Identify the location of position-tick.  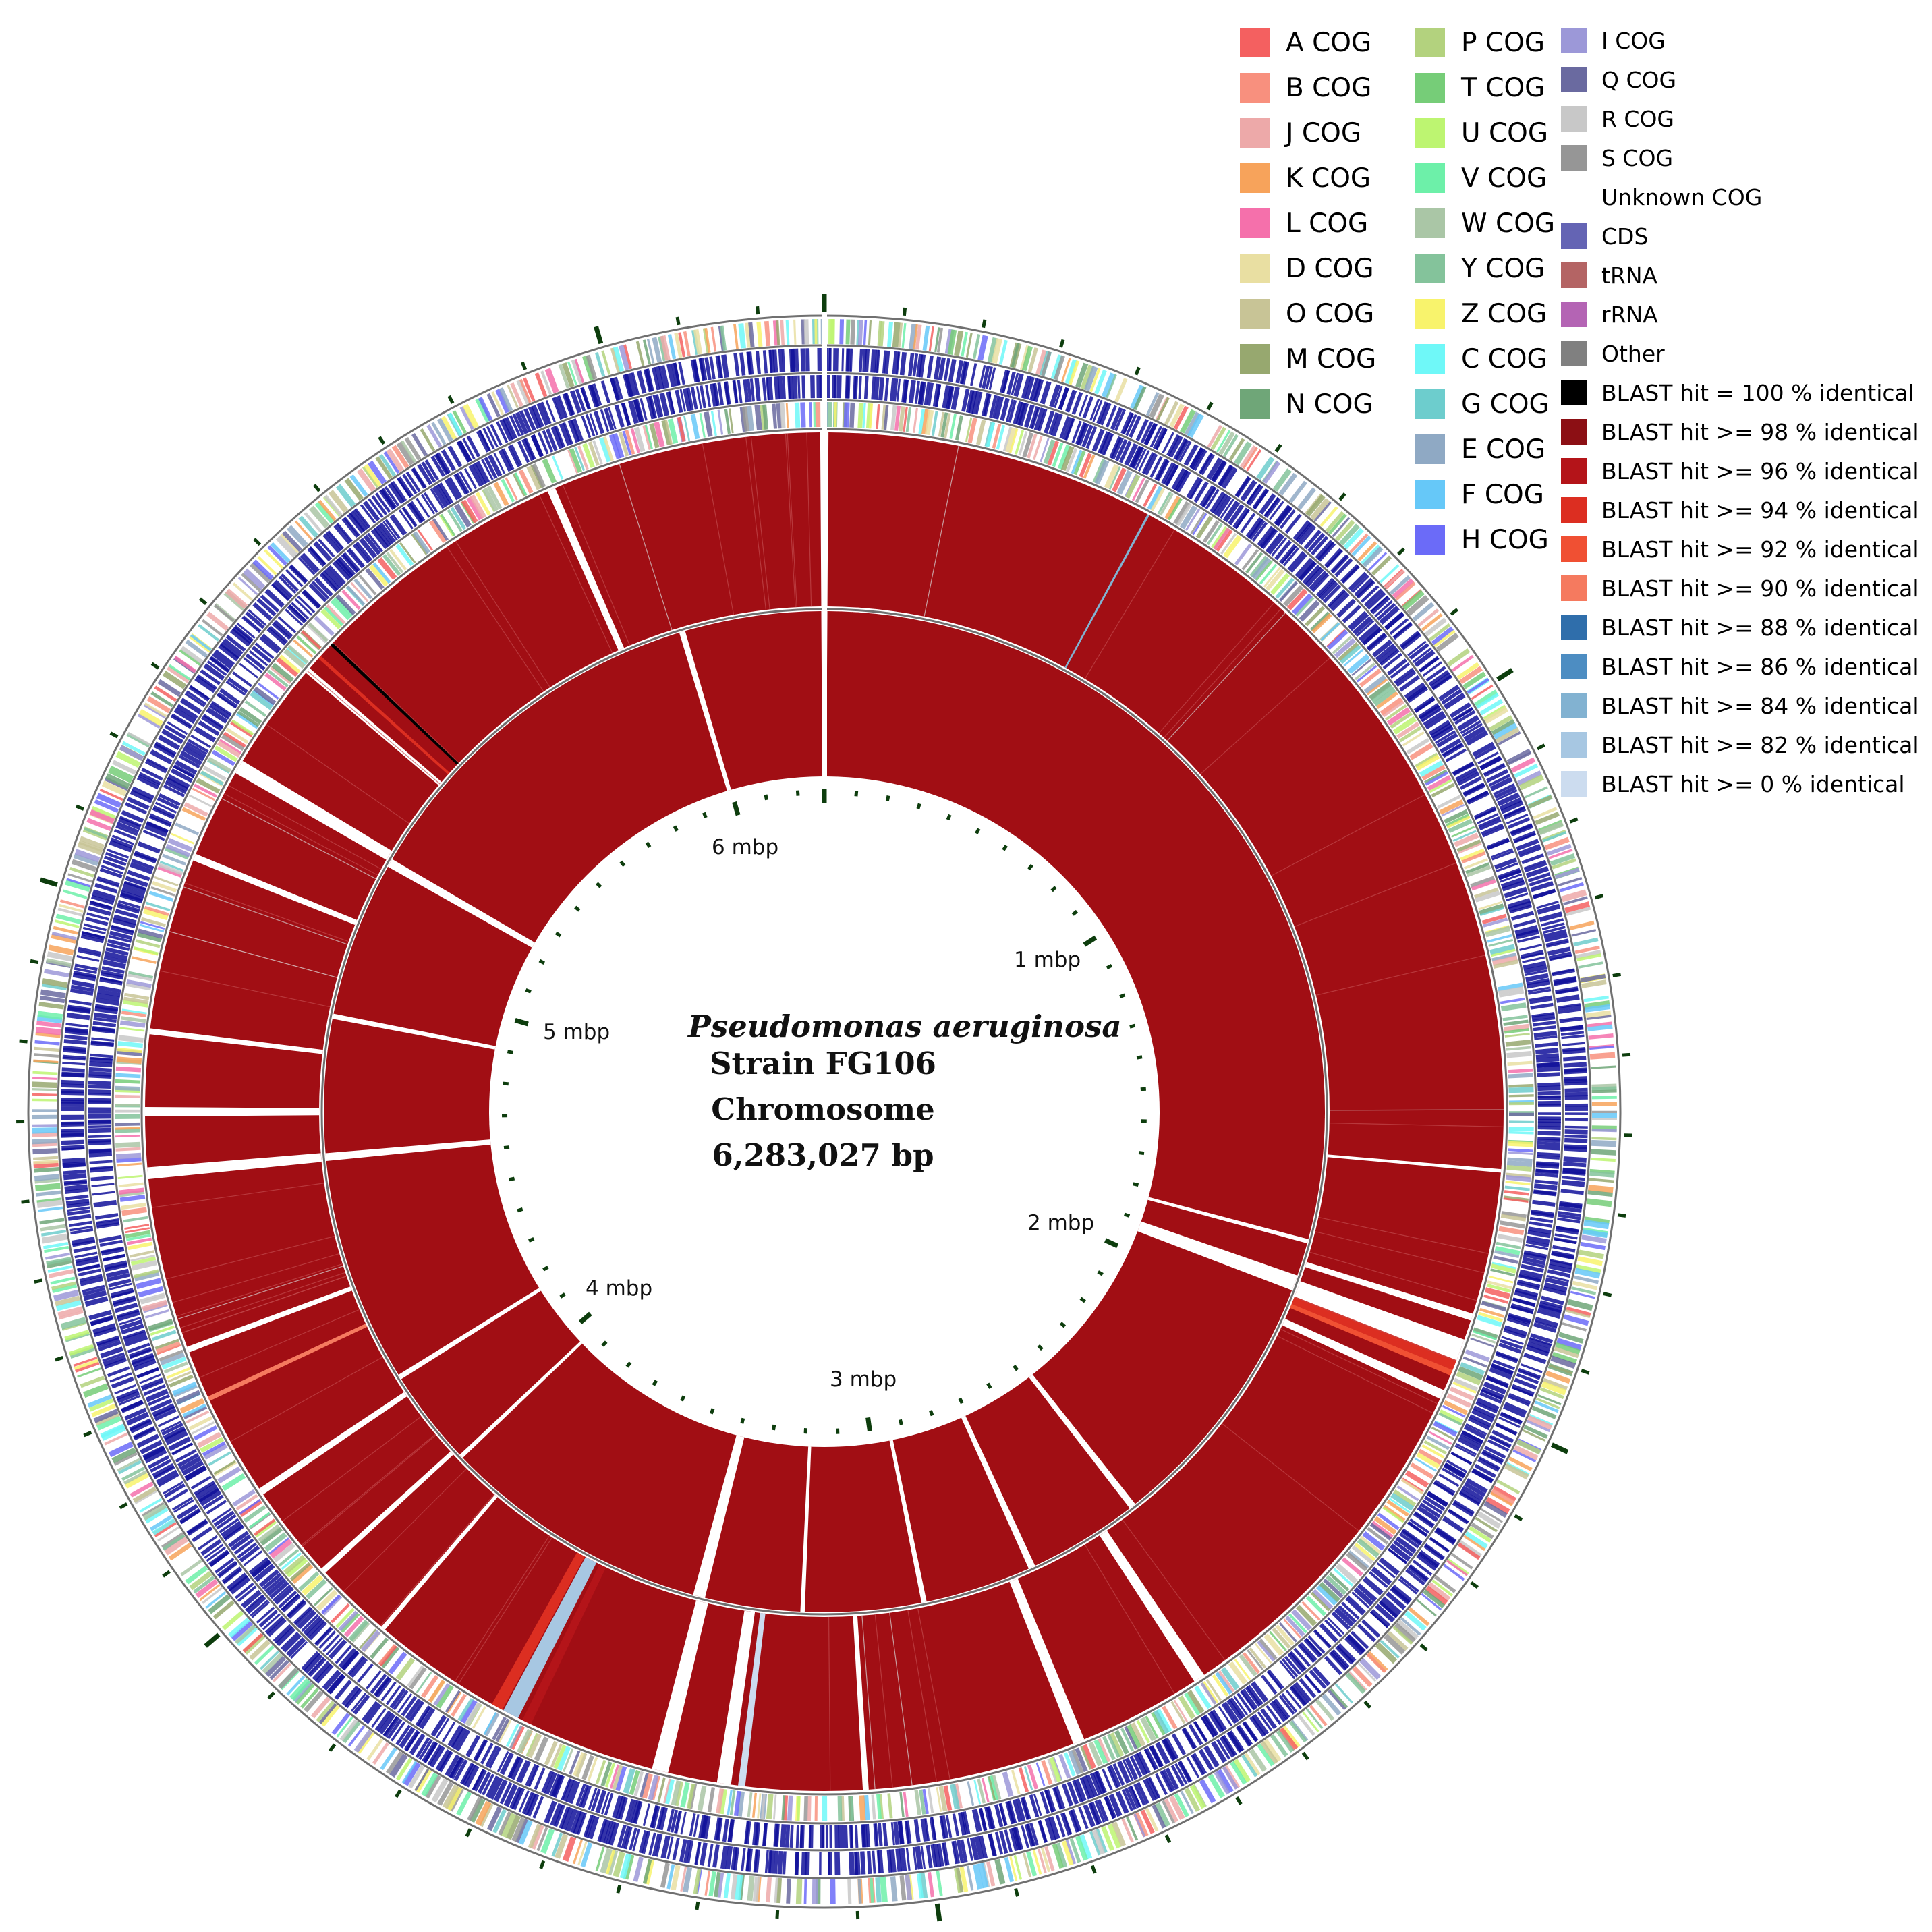
(1607, 1294).